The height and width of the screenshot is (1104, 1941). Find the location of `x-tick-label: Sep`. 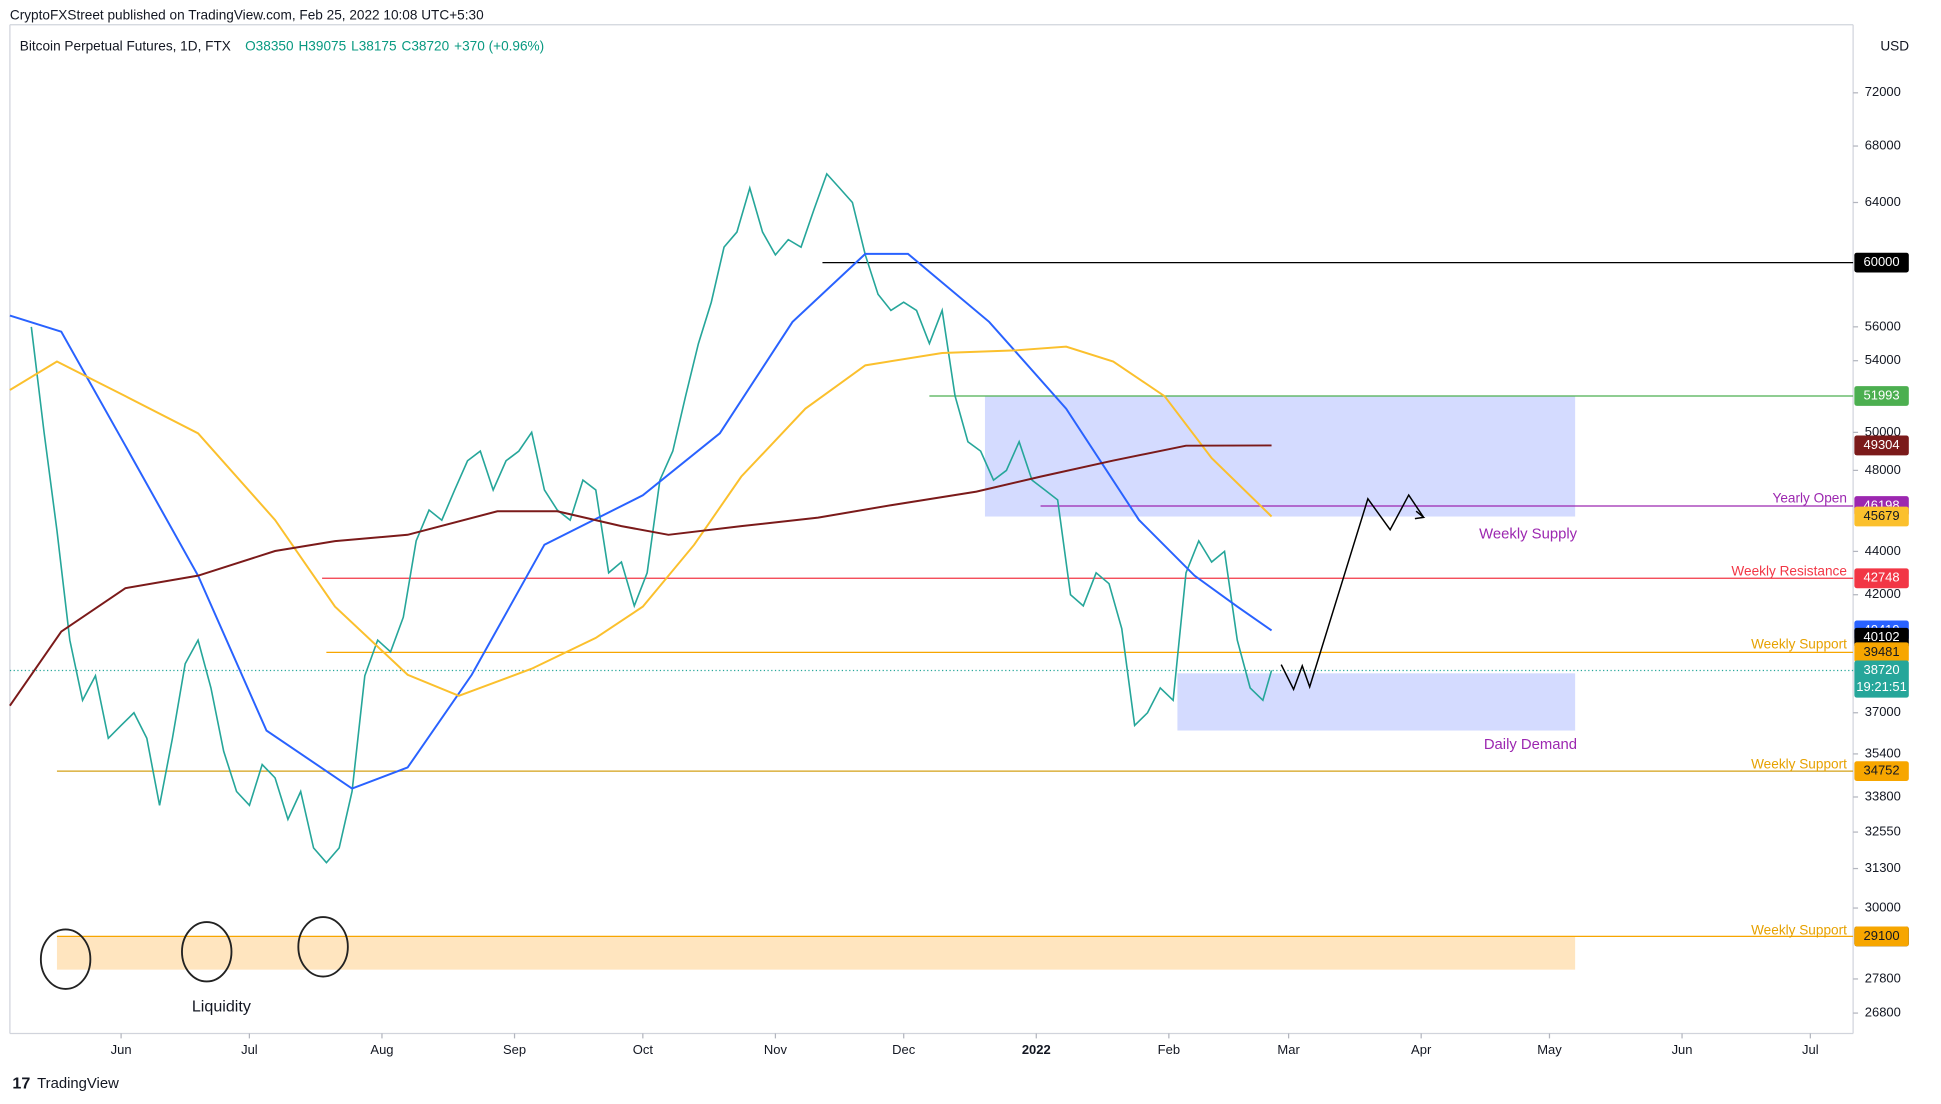

x-tick-label: Sep is located at coordinates (514, 1049).